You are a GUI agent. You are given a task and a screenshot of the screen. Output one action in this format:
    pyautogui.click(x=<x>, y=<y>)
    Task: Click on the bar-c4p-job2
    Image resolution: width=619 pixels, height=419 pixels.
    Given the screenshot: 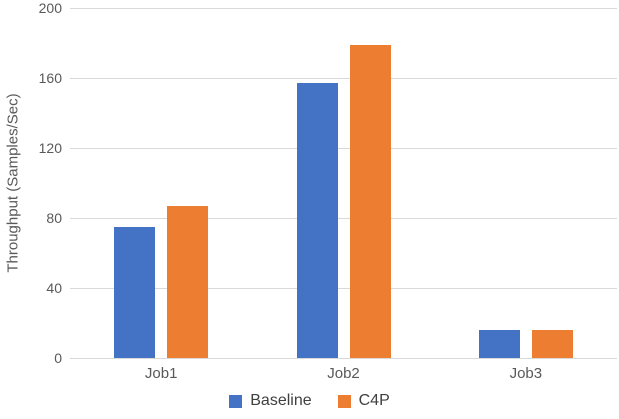 What is the action you would take?
    pyautogui.click(x=370, y=201)
    